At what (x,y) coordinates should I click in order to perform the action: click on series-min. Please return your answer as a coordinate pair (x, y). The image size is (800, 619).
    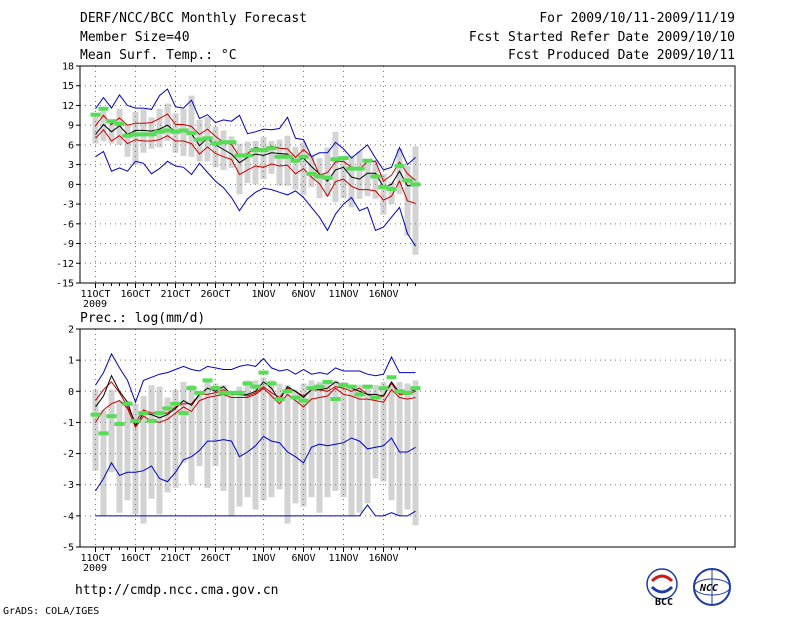
    Looking at the image, I should click on (255, 129).